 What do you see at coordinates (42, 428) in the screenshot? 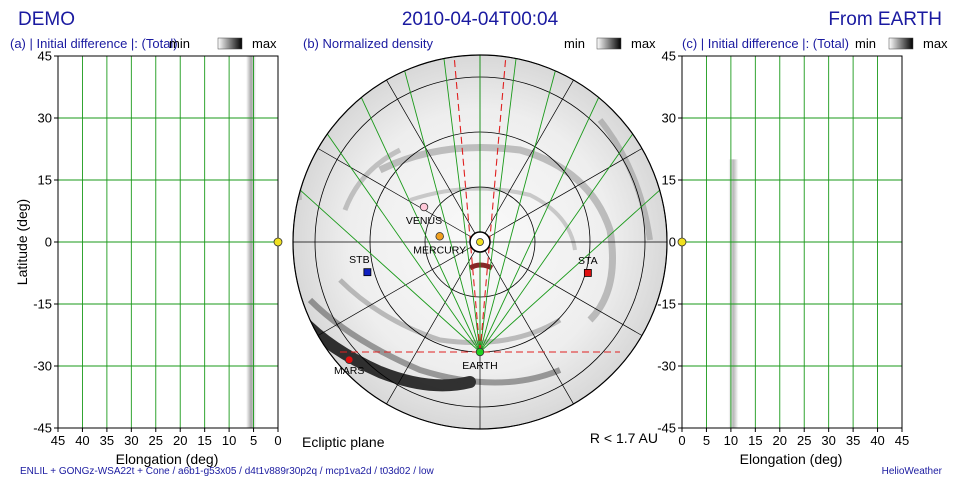
I see `panelA-ytick-label: -45` at bounding box center [42, 428].